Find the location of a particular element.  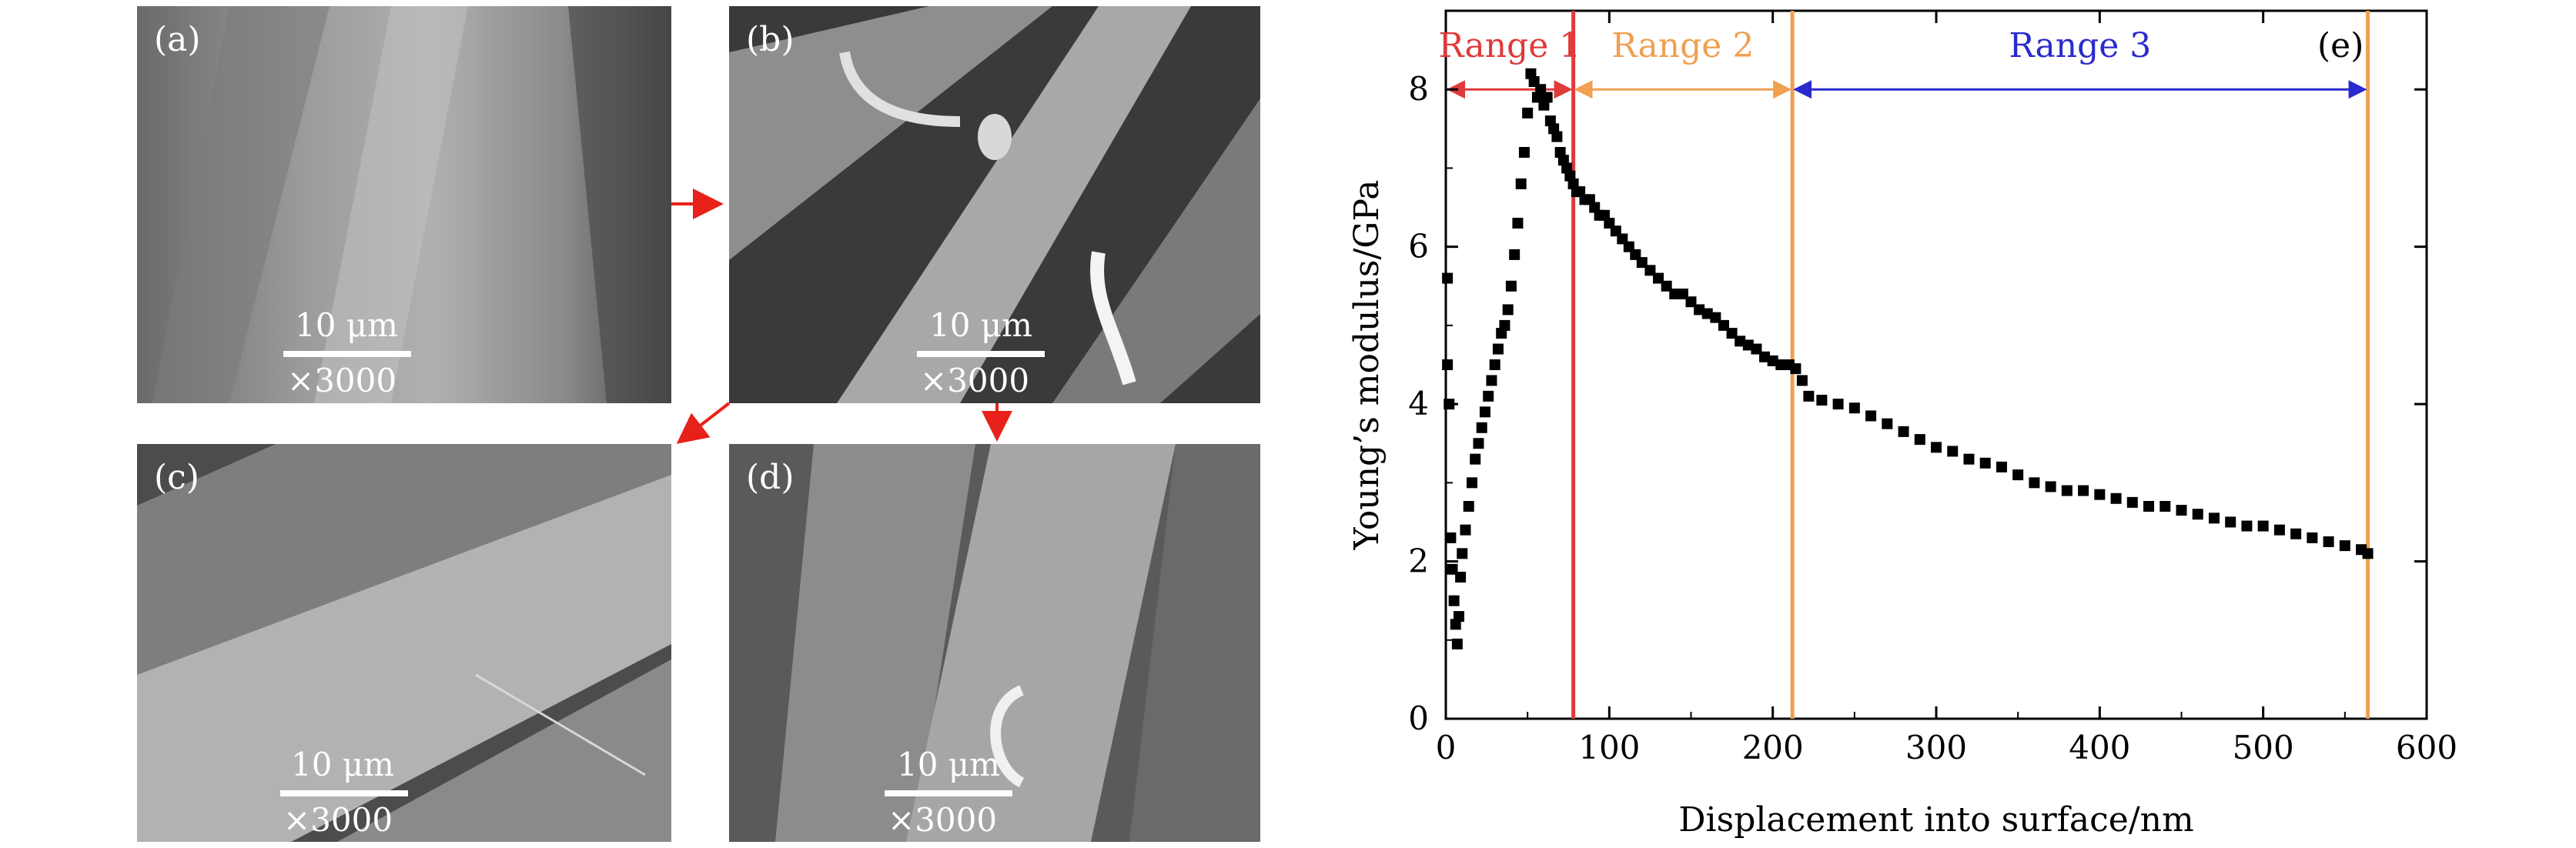

panel-label-e: (e) is located at coordinates (2341, 45).